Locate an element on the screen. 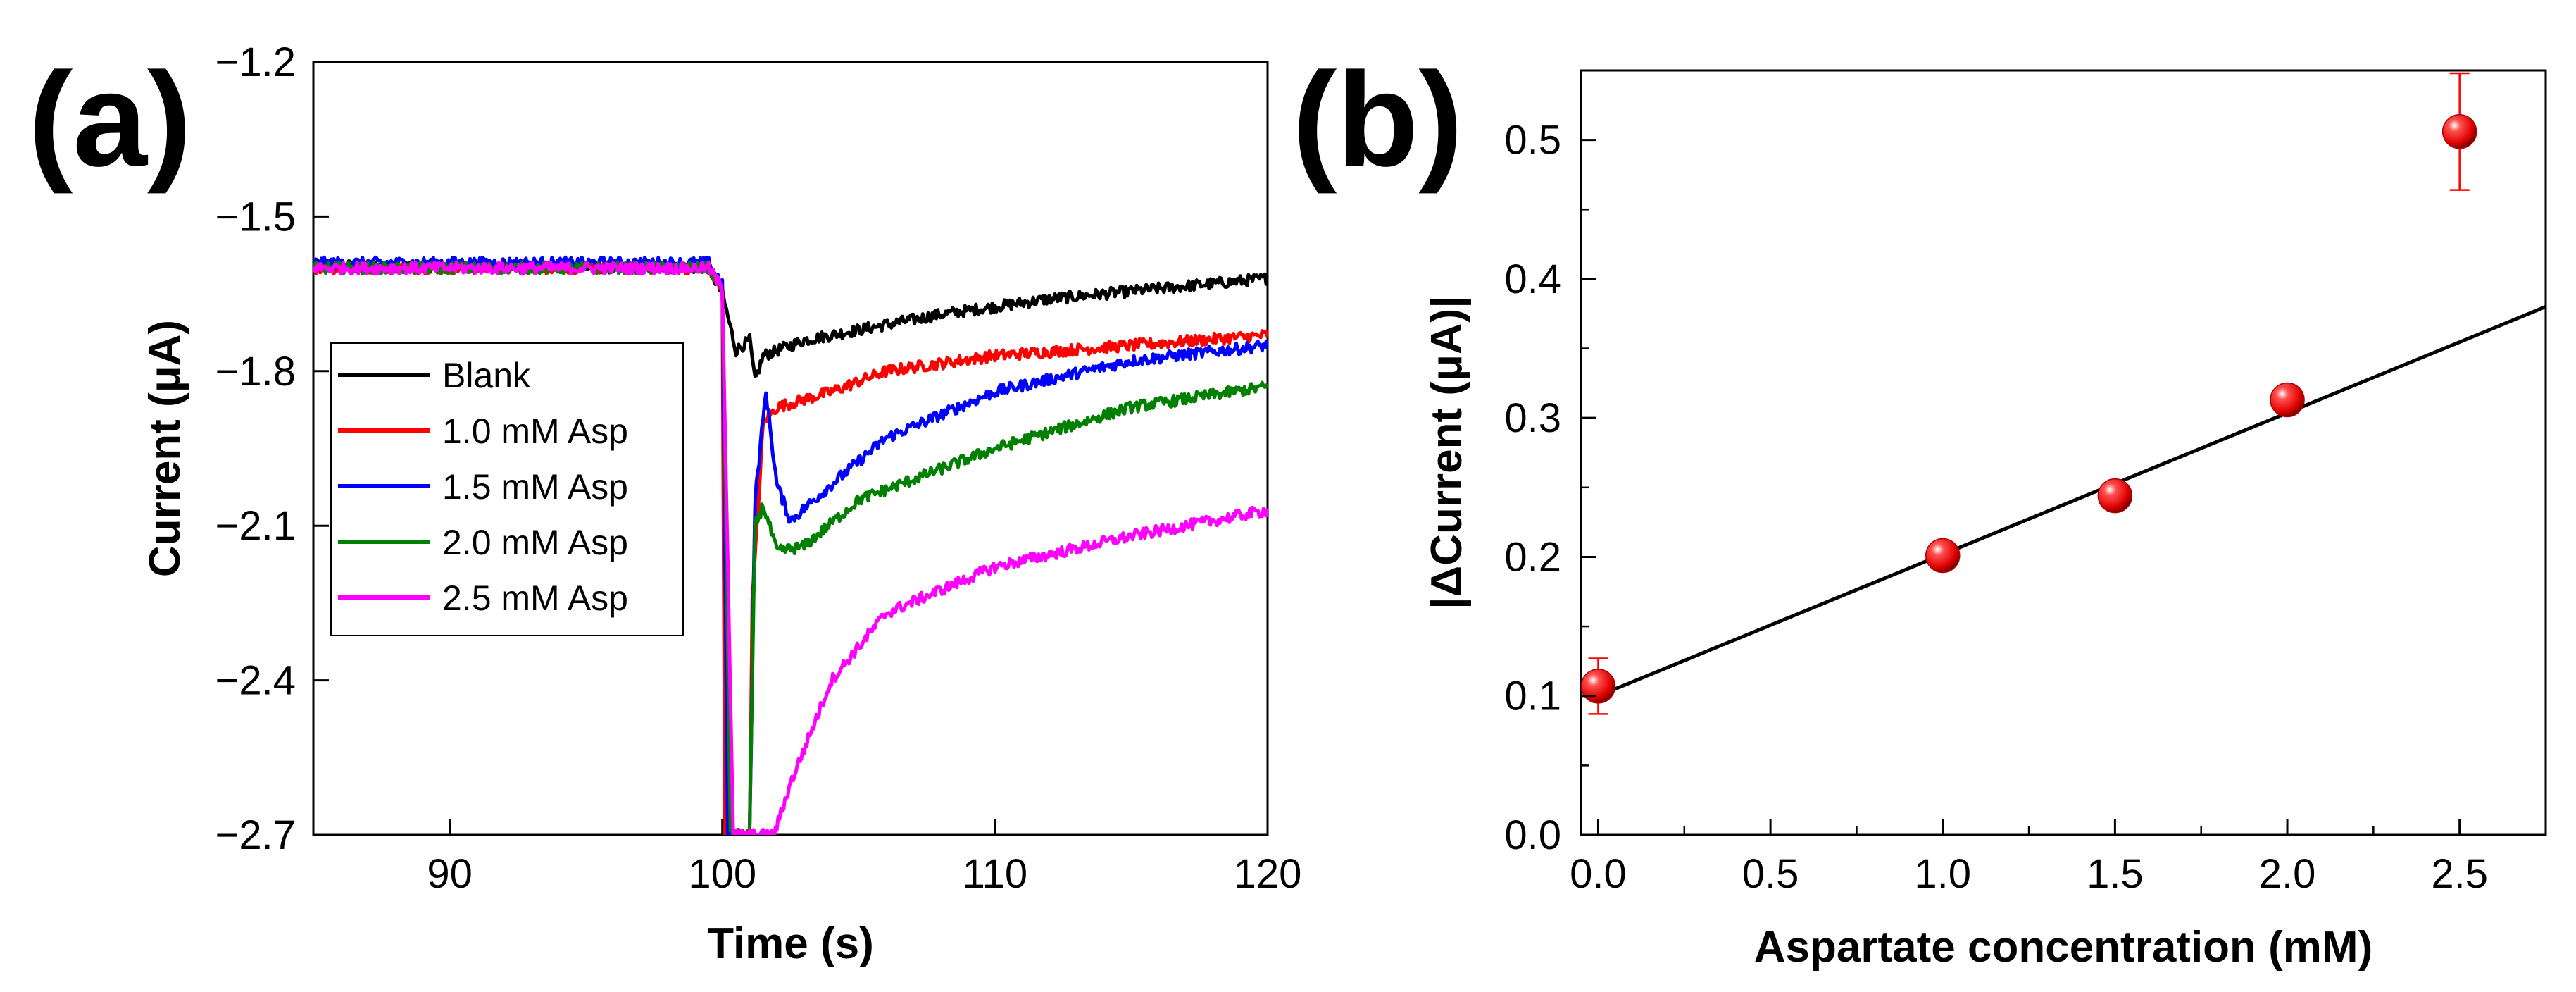 The width and height of the screenshot is (2576, 992). panel-a-legend-box is located at coordinates (507, 489).